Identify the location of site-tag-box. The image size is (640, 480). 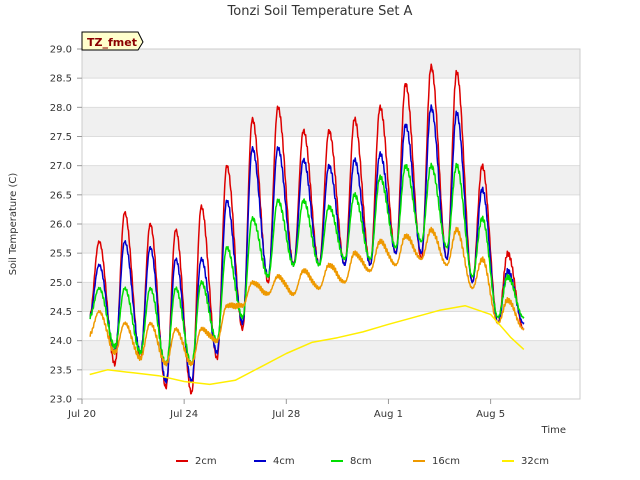
(112, 41).